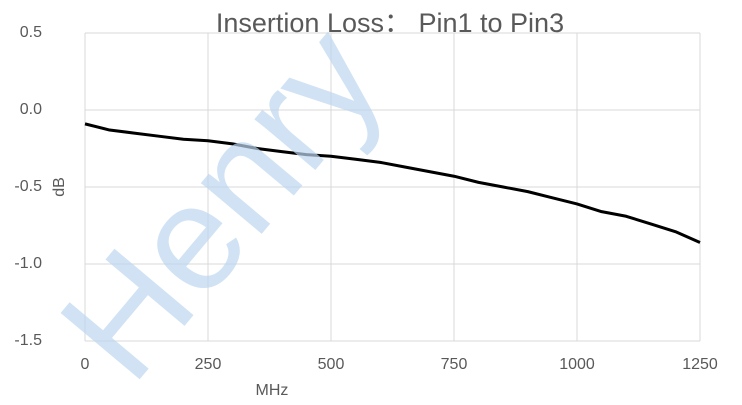 The height and width of the screenshot is (405, 742). What do you see at coordinates (28, 263) in the screenshot?
I see `y-tick-label: -1.0` at bounding box center [28, 263].